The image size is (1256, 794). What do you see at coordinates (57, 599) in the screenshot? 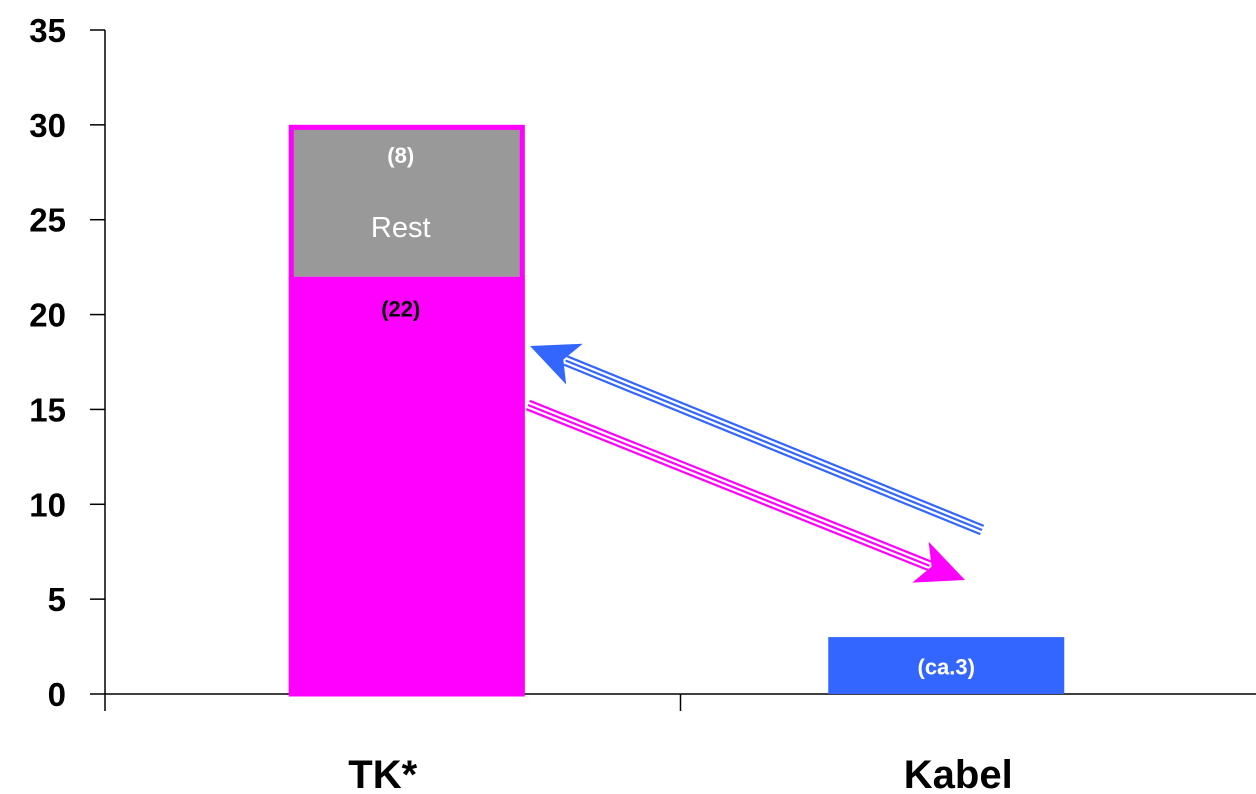
I see `y-tick-label: 5` at bounding box center [57, 599].